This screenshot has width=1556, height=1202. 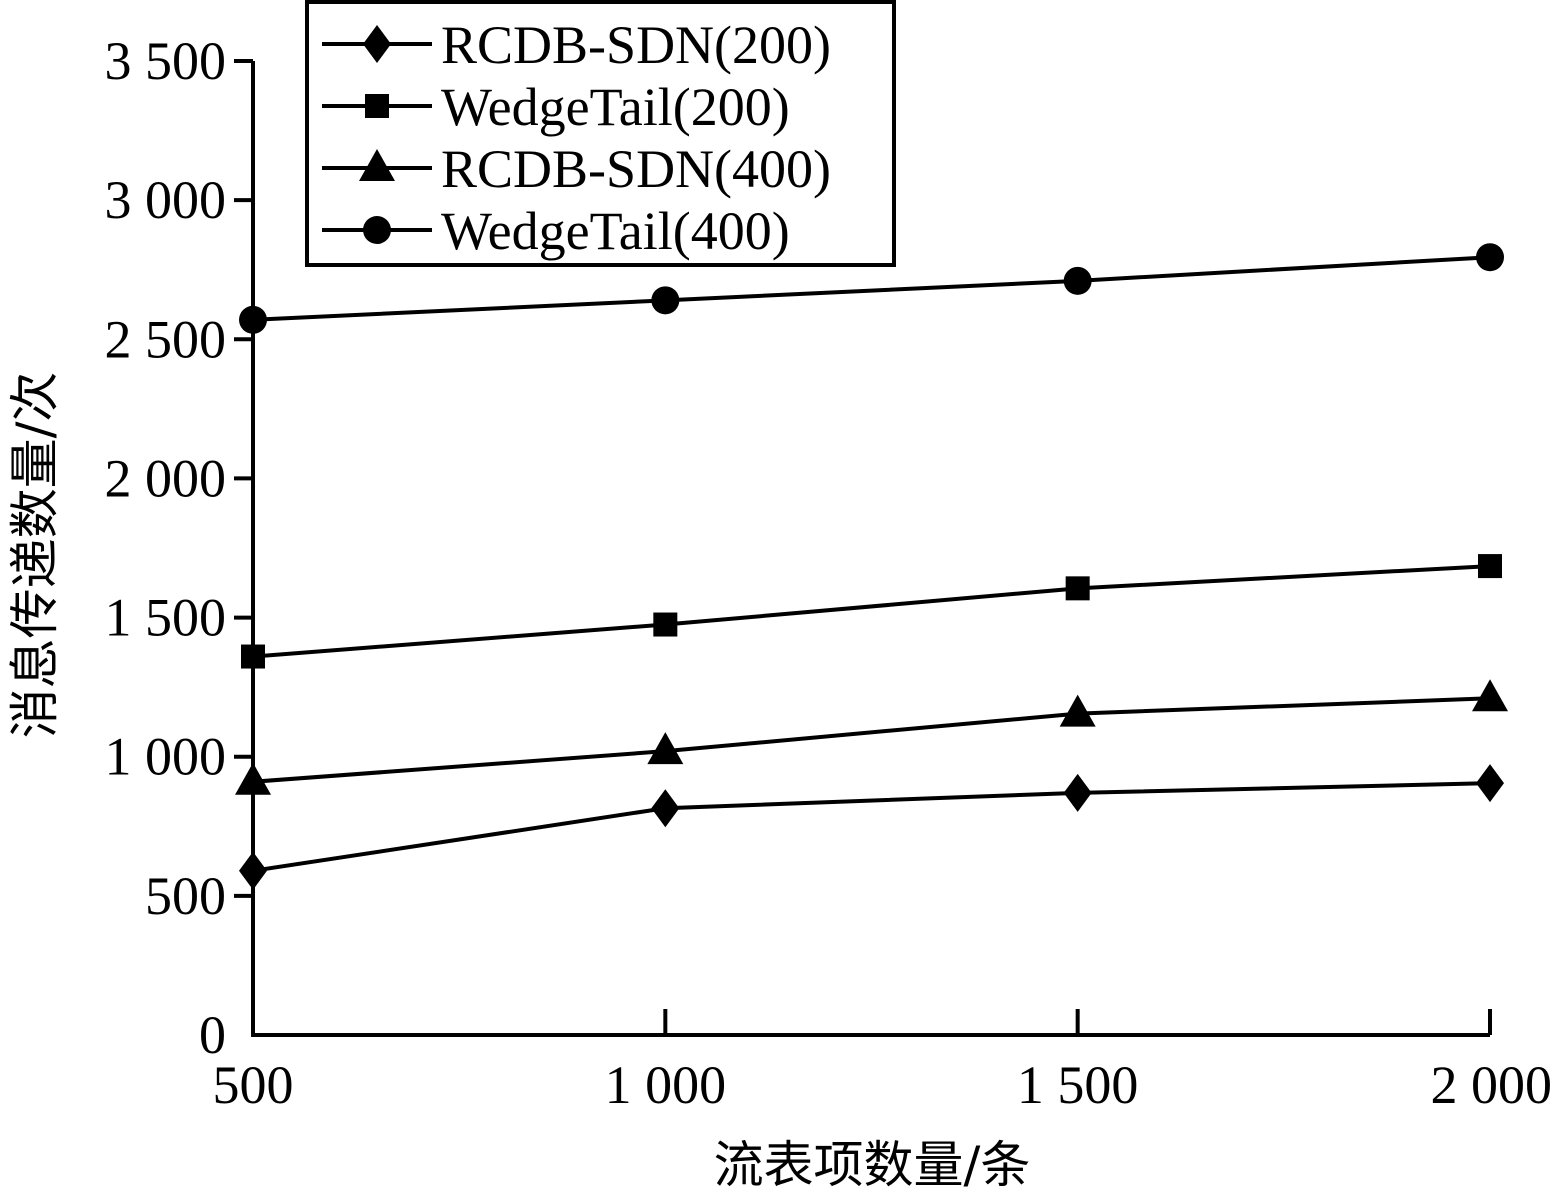 I want to click on legend-label: RCDB-SDN(200), so click(x=636, y=45).